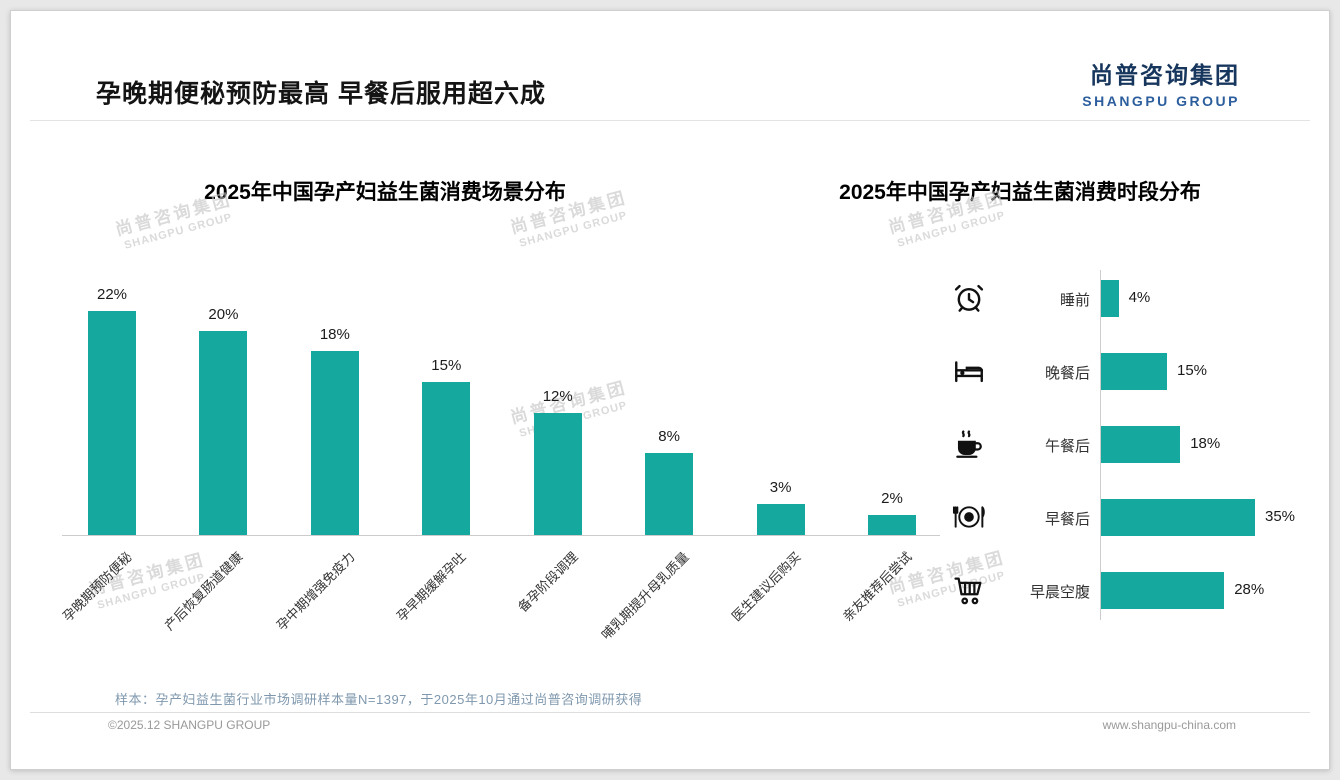 The height and width of the screenshot is (780, 1340). Describe the element at coordinates (189, 725) in the screenshot. I see `copyright-text: ©2025.12 SHANGPU GROUP` at that location.